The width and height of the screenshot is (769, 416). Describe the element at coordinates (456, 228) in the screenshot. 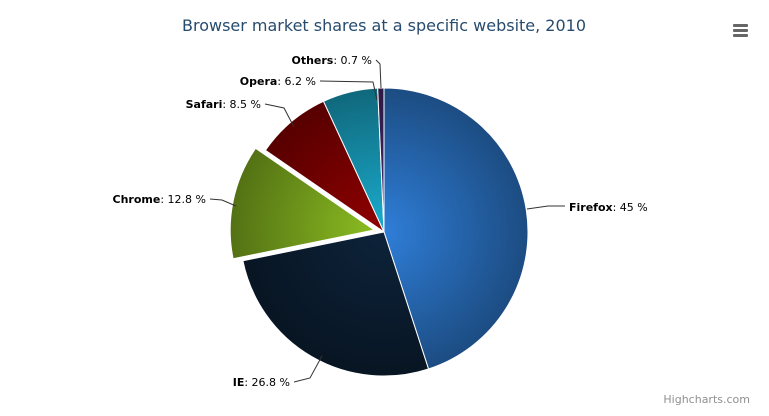

I see `pie-slice-firefox` at that location.